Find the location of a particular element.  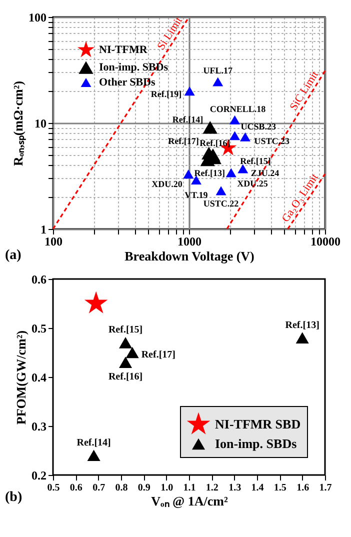

text: (a) is located at coordinates (13, 255).